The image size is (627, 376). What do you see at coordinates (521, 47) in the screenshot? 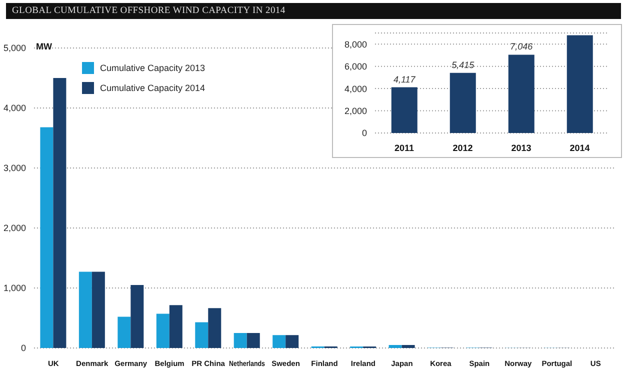
I see `data-label: 7,046` at bounding box center [521, 47].